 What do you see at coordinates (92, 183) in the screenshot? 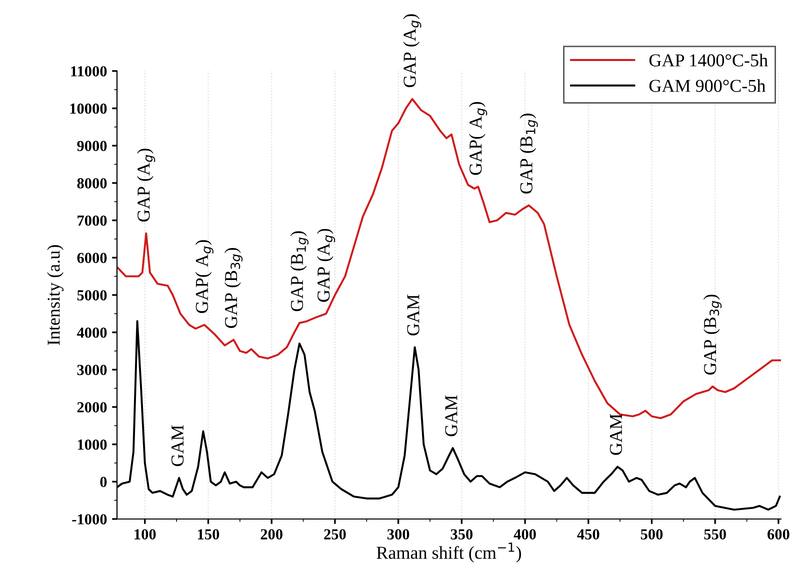
I see `y-tick-label: 8000` at bounding box center [92, 183].